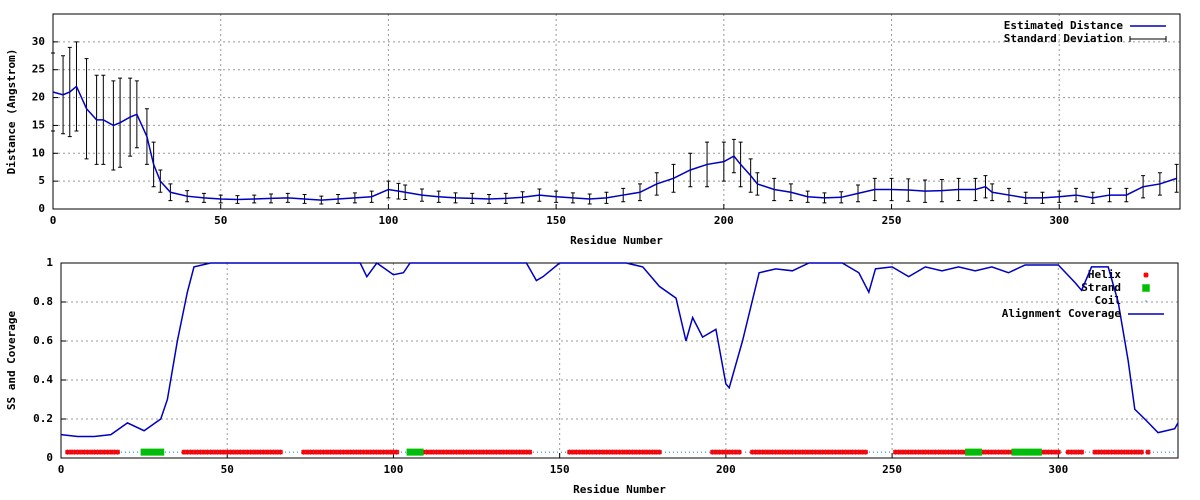  I want to click on y-tick-label: 20, so click(38, 97).